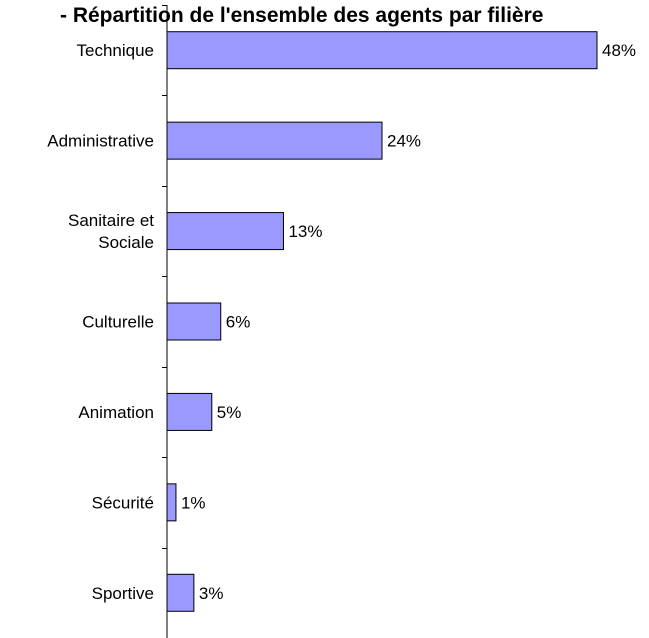 Image resolution: width=649 pixels, height=638 pixels. What do you see at coordinates (115, 50) in the screenshot?
I see `category-label: Technique` at bounding box center [115, 50].